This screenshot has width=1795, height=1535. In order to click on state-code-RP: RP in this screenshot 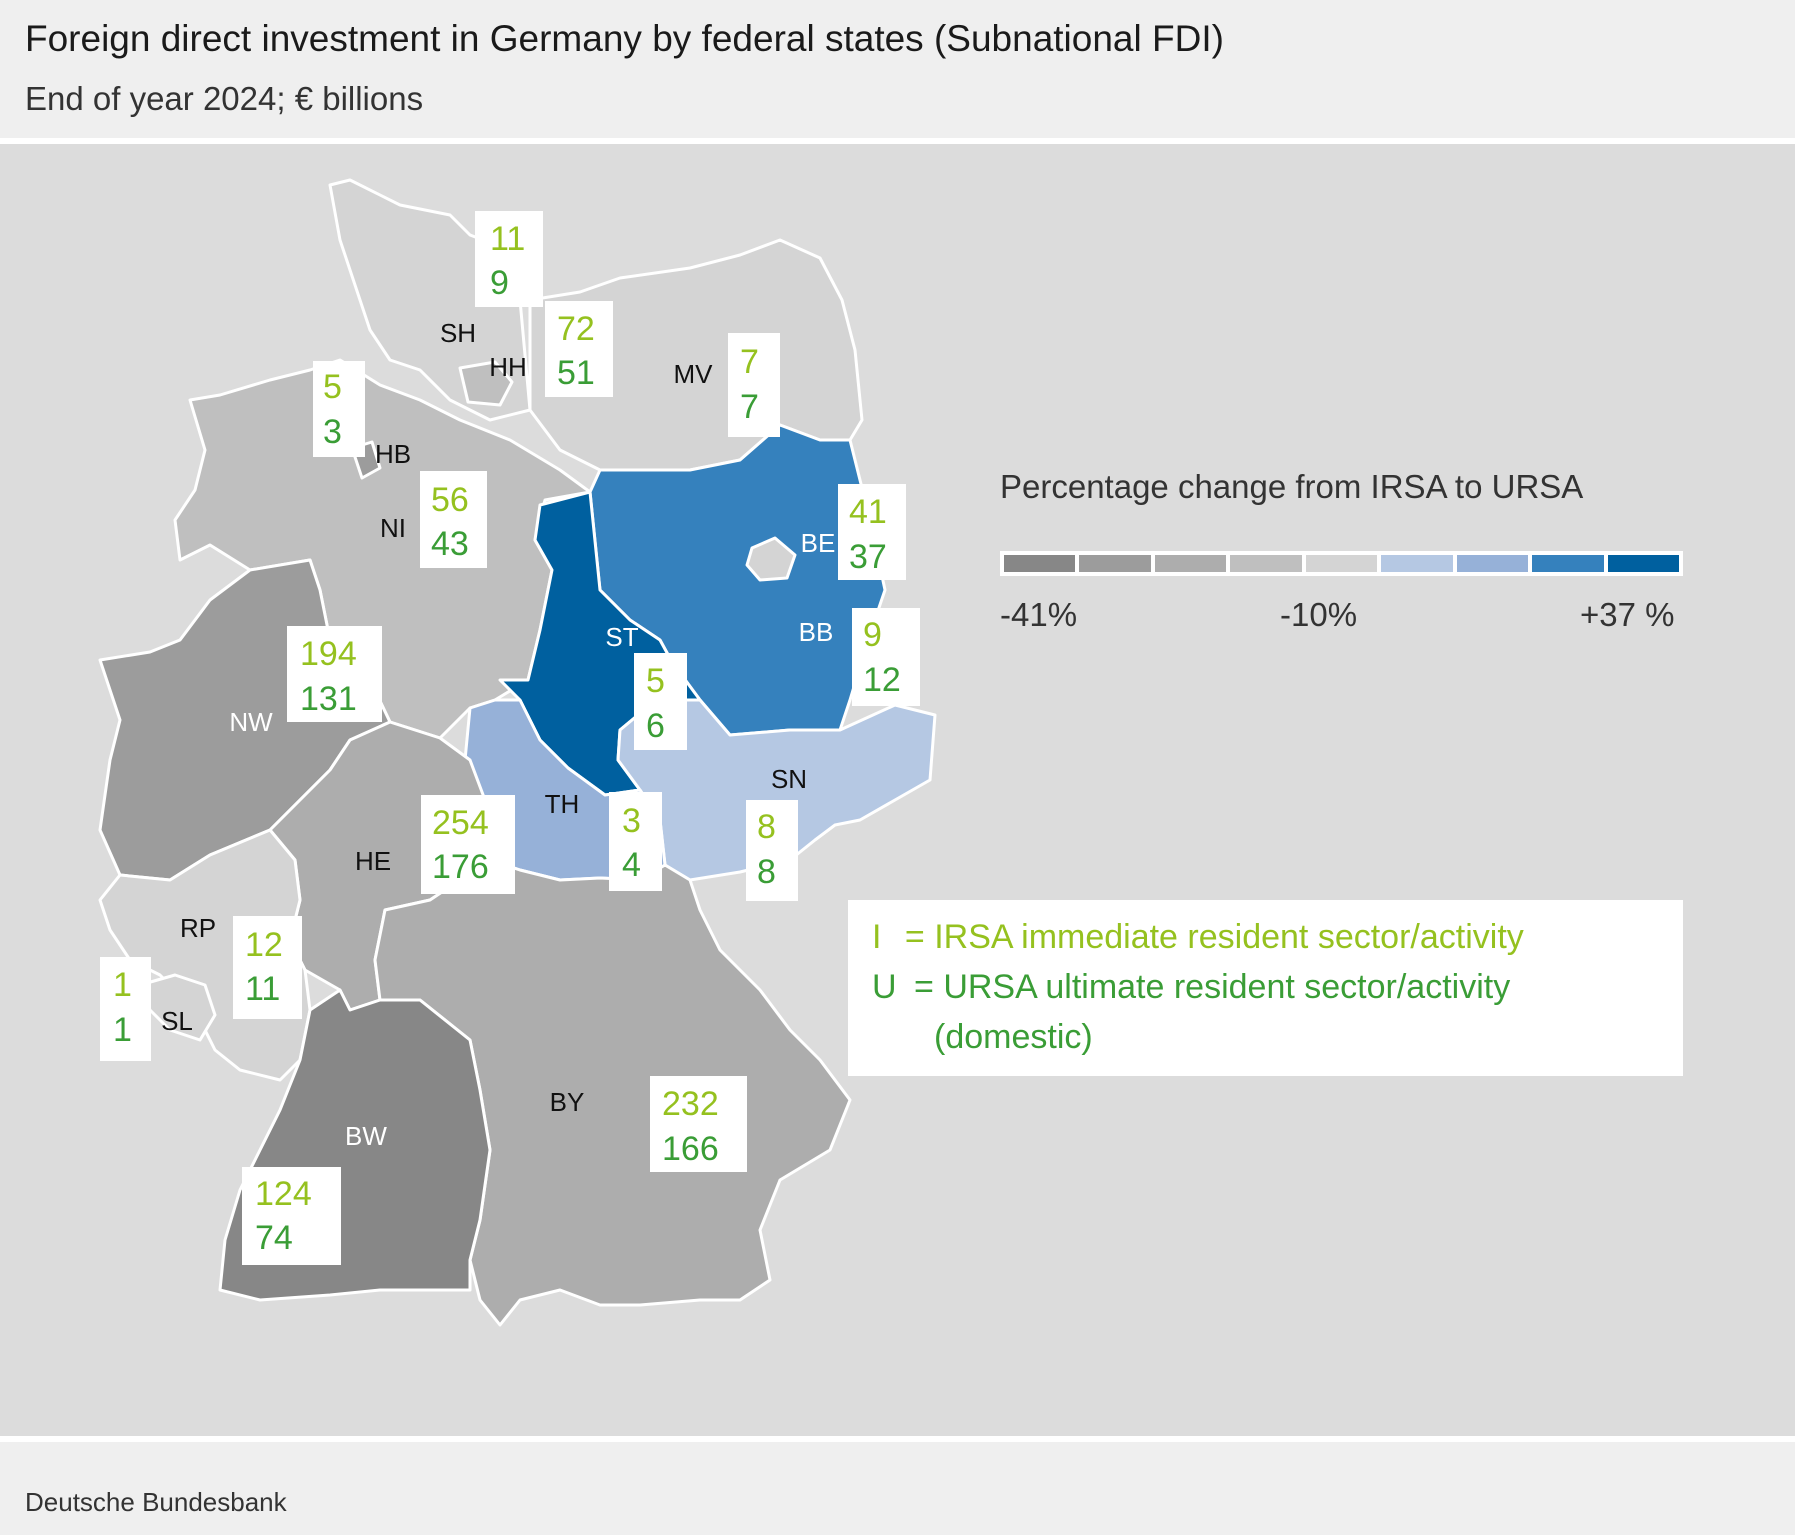, I will do `click(198, 928)`.